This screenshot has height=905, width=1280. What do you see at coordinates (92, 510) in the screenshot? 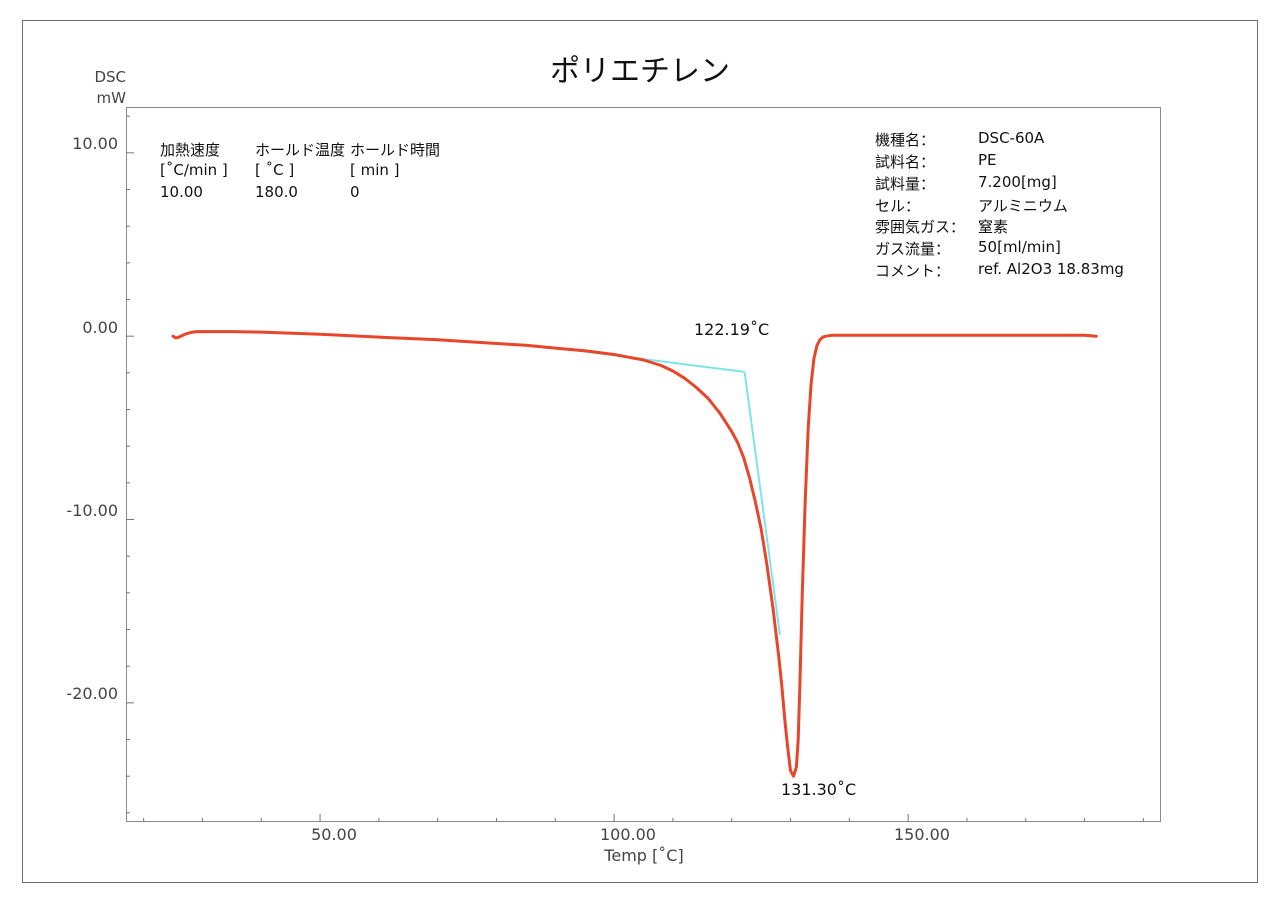
I see `y-tick-label: -10.00` at bounding box center [92, 510].